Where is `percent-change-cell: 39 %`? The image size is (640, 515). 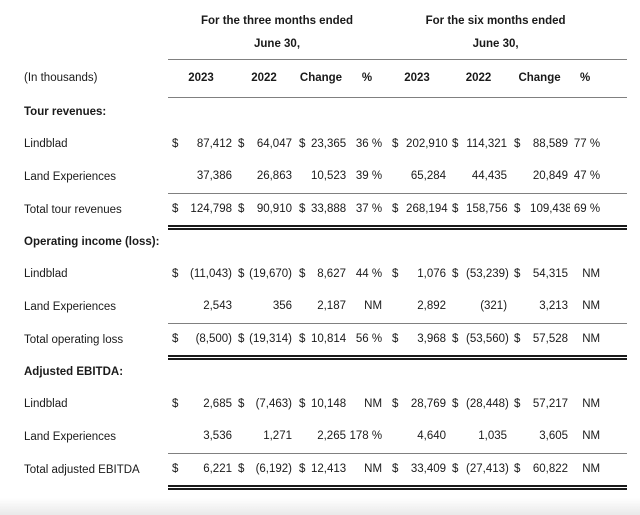
percent-change-cell: 39 % is located at coordinates (369, 176).